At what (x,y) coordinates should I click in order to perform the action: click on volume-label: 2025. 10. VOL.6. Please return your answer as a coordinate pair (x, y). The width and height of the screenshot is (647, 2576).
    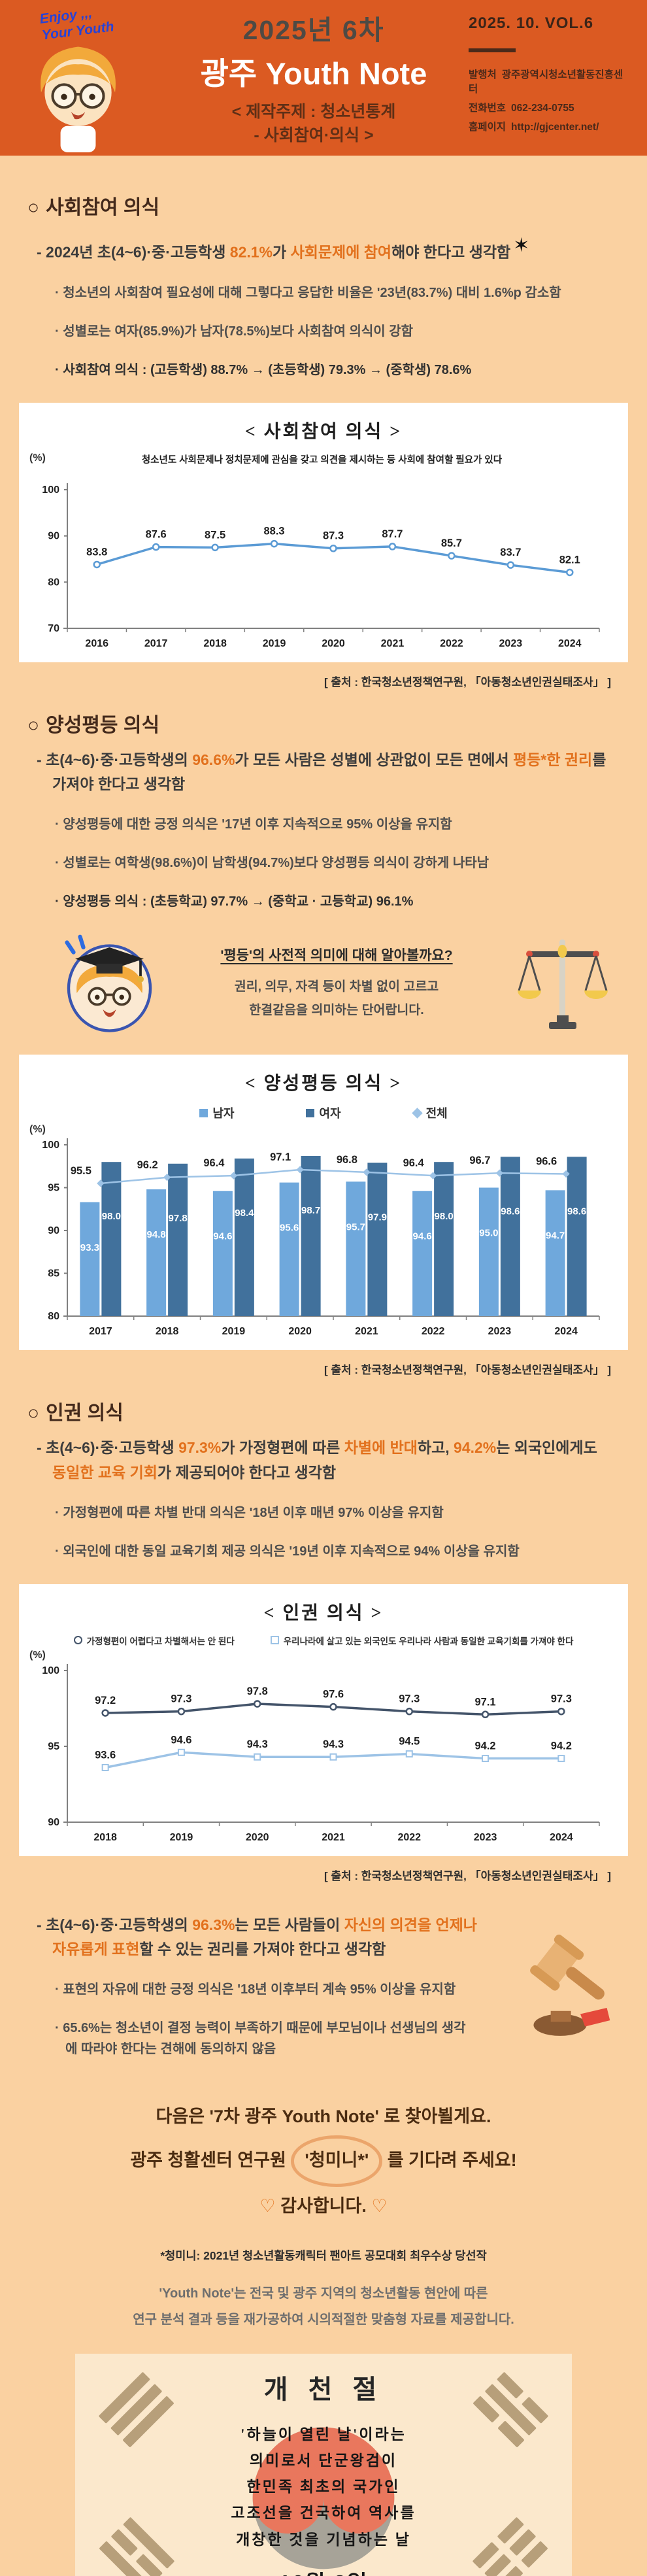
    Looking at the image, I should click on (531, 23).